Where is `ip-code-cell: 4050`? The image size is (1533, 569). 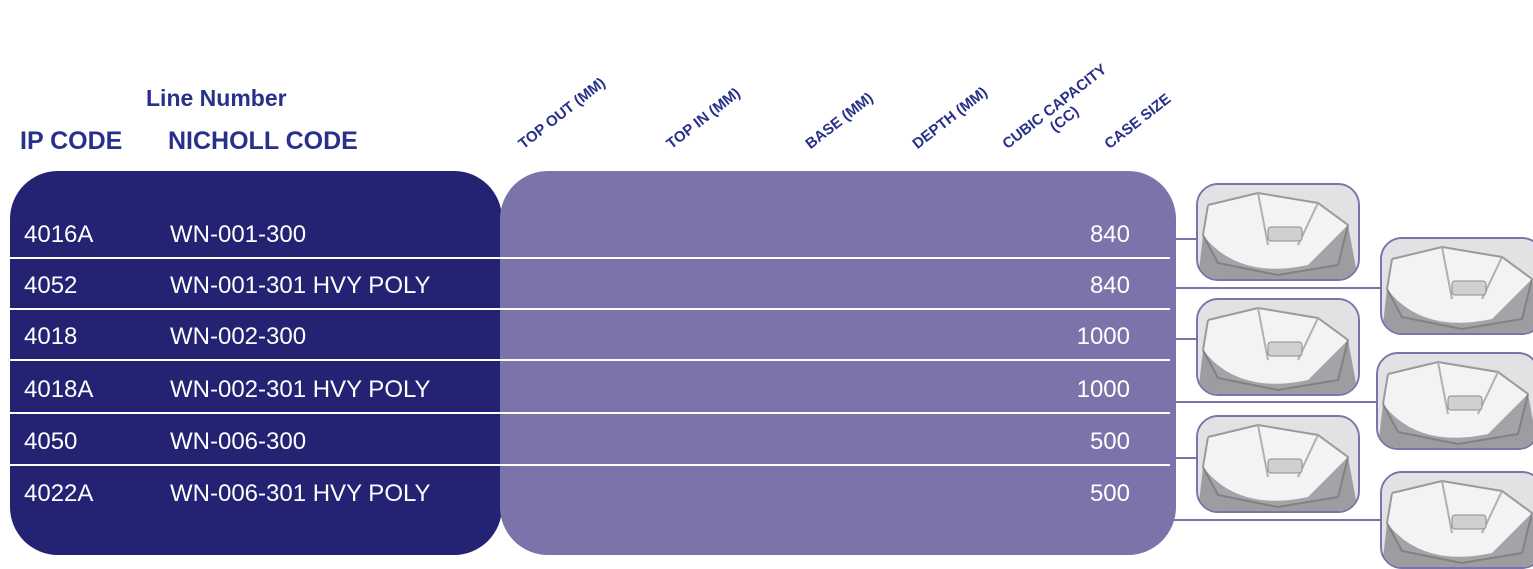
ip-code-cell: 4050 is located at coordinates (51, 441).